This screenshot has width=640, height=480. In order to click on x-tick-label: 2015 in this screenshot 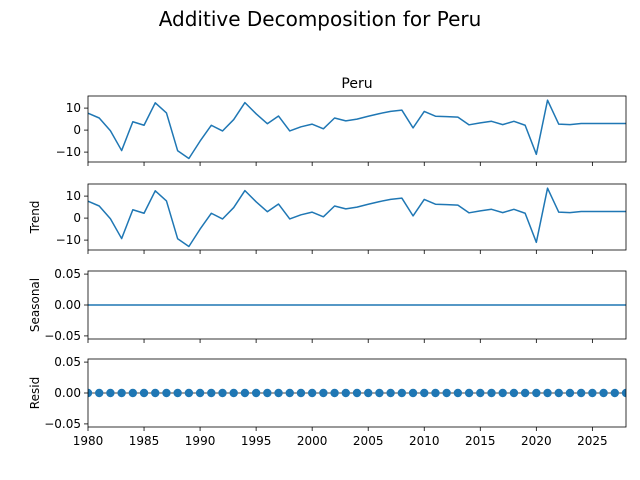, I will do `click(480, 441)`.